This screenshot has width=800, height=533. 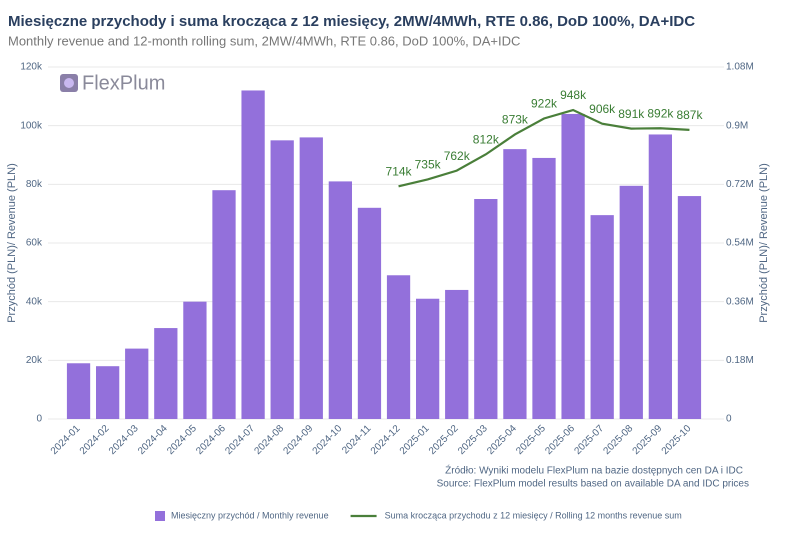 I want to click on x-tick-label: 2024-04, so click(x=153, y=440).